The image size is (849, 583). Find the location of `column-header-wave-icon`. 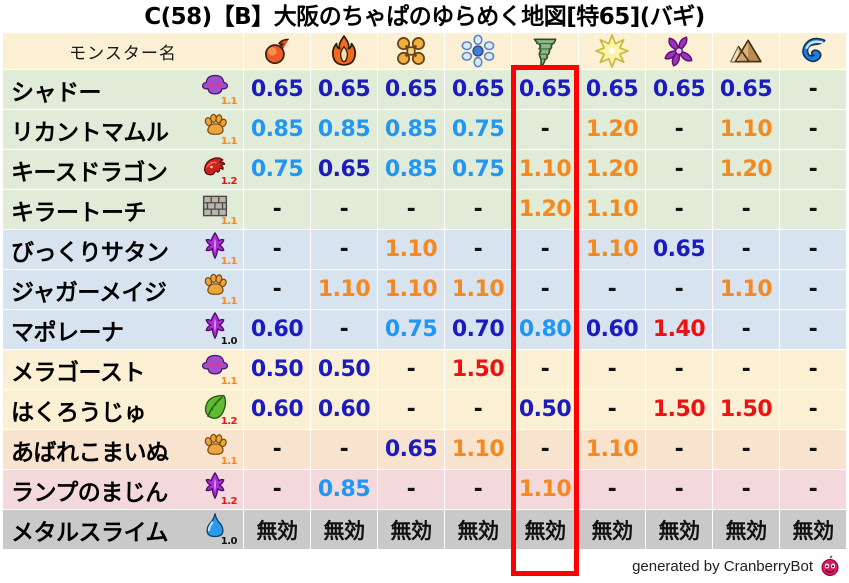

column-header-wave-icon is located at coordinates (813, 51).